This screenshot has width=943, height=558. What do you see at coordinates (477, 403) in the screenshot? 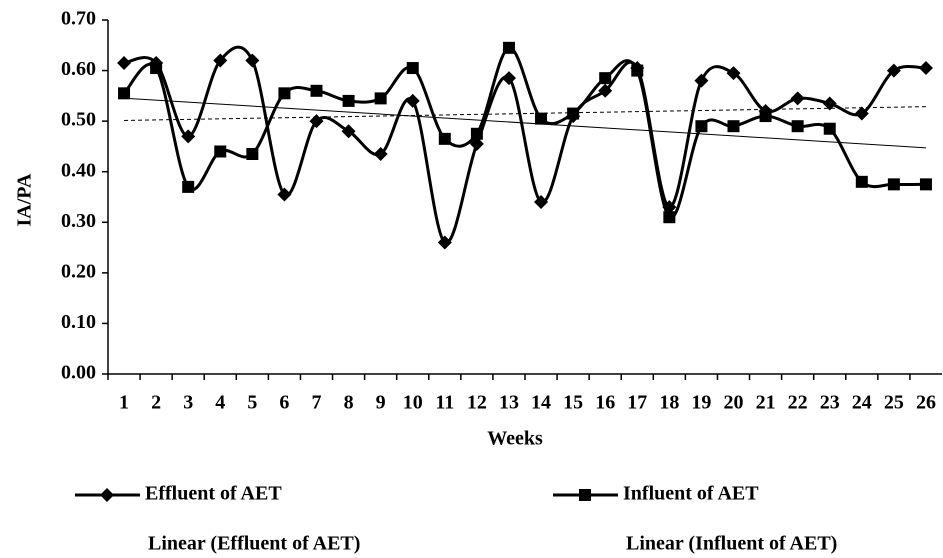
I see `x-tick-label: 12` at bounding box center [477, 403].